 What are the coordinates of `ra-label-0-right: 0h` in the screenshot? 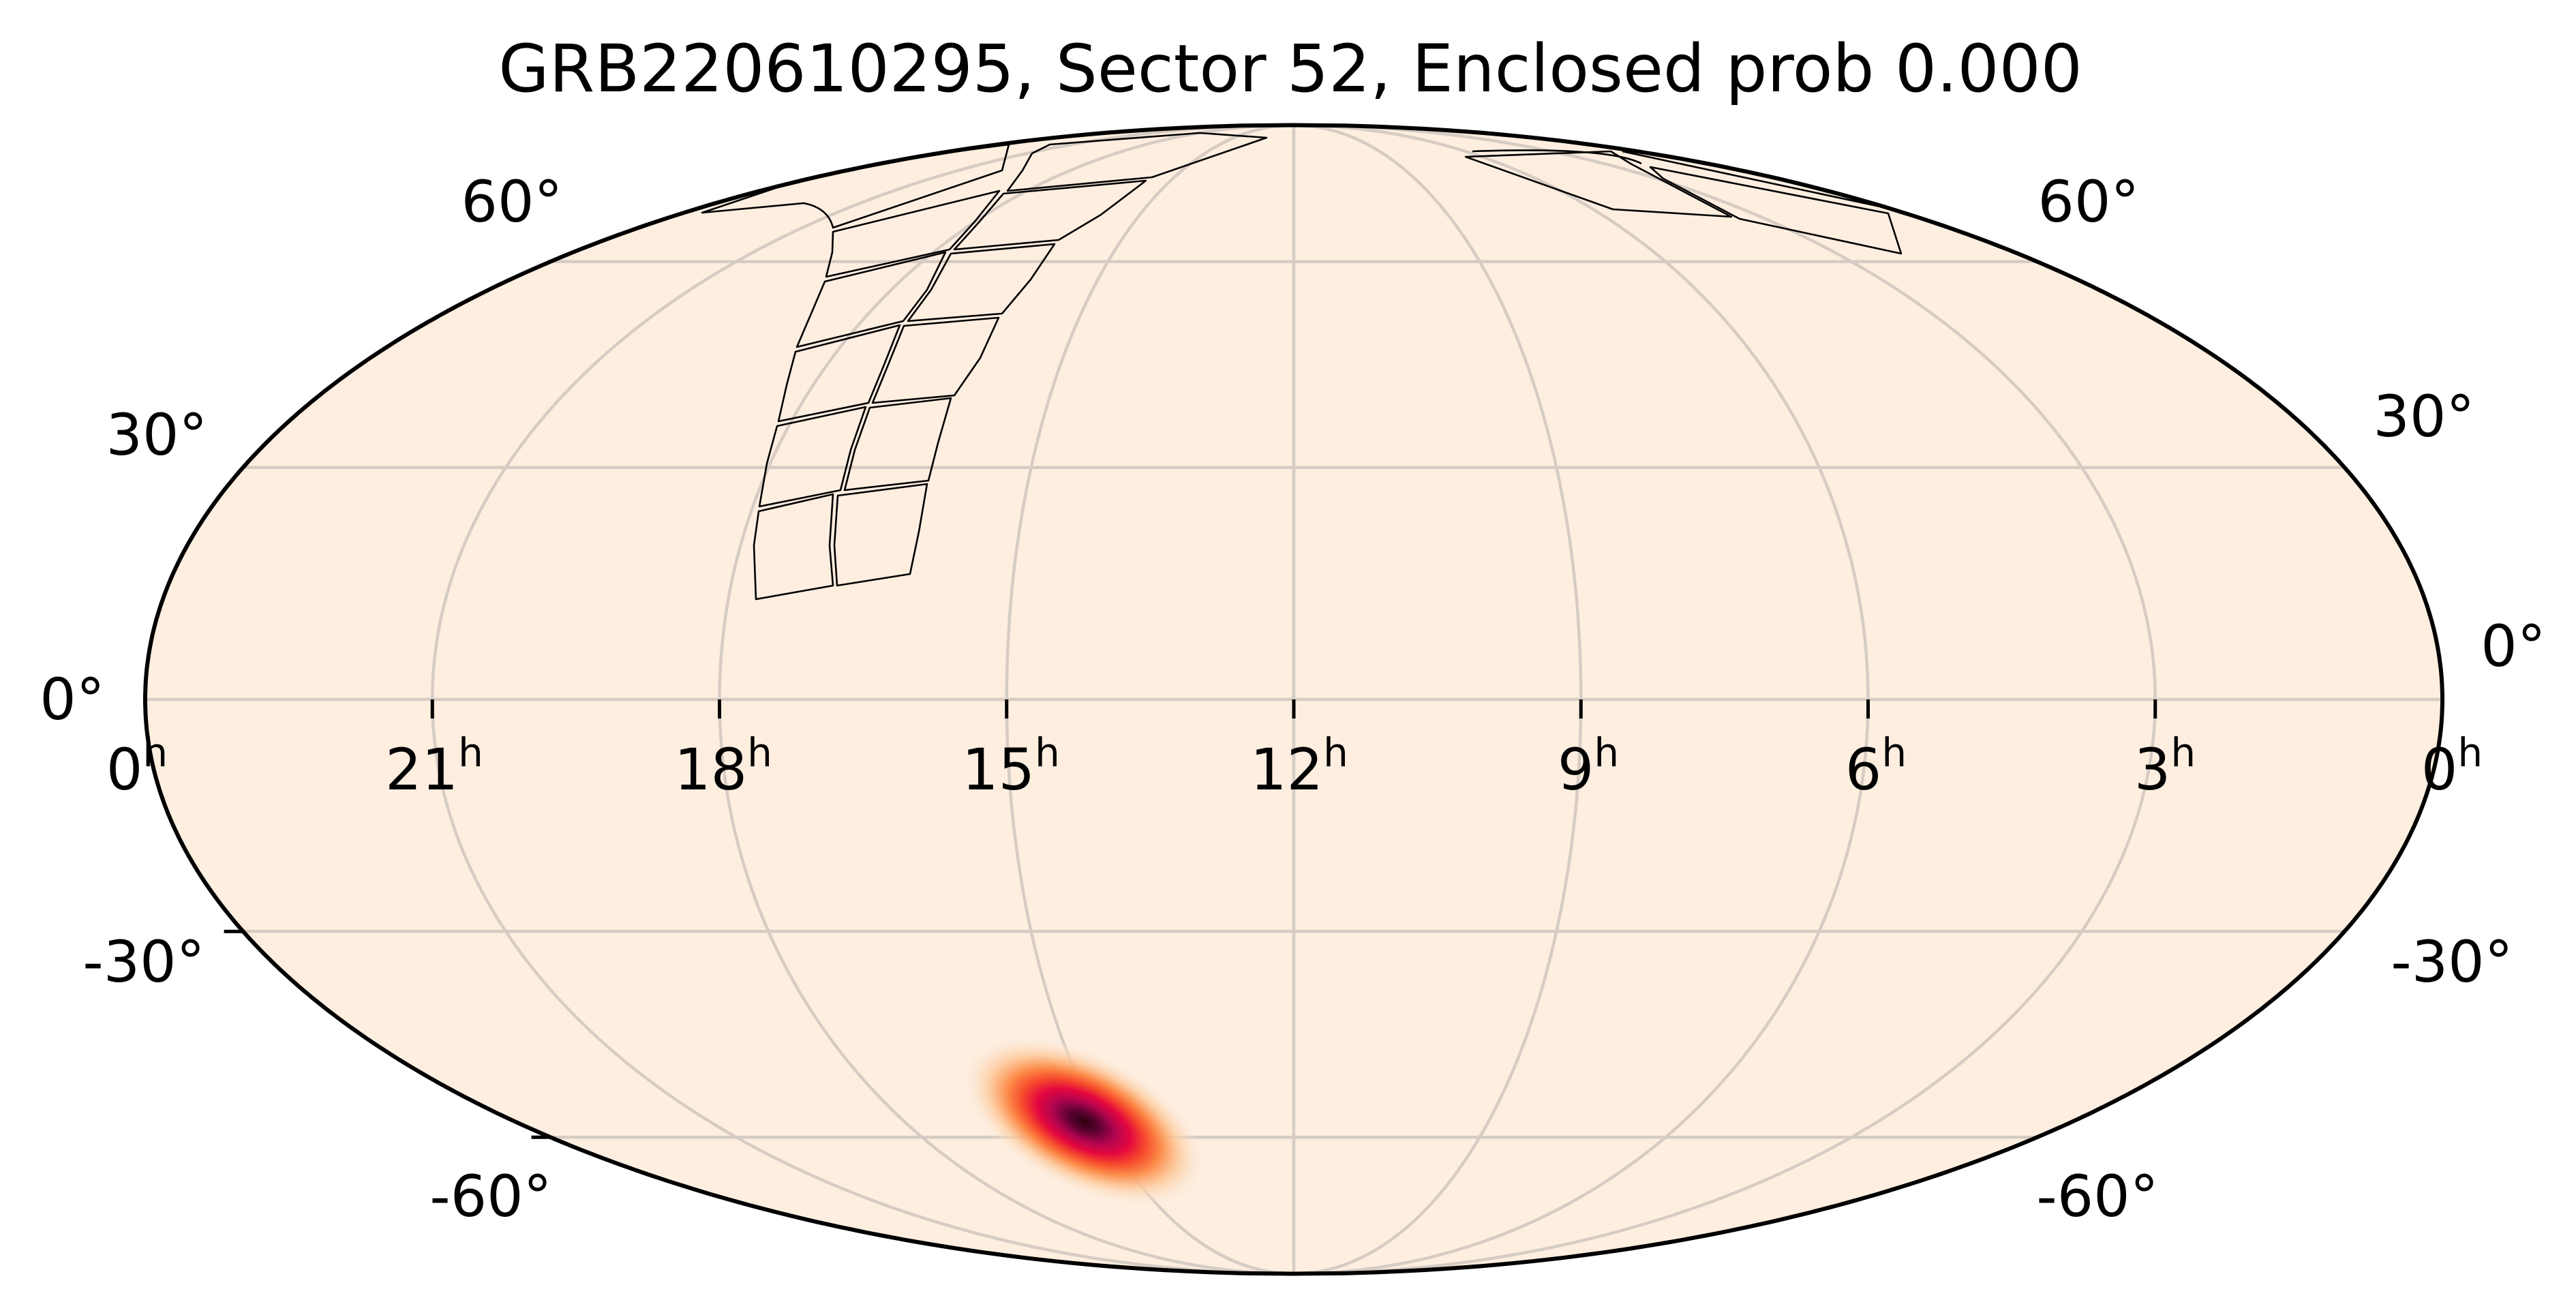 It's located at (2452, 766).